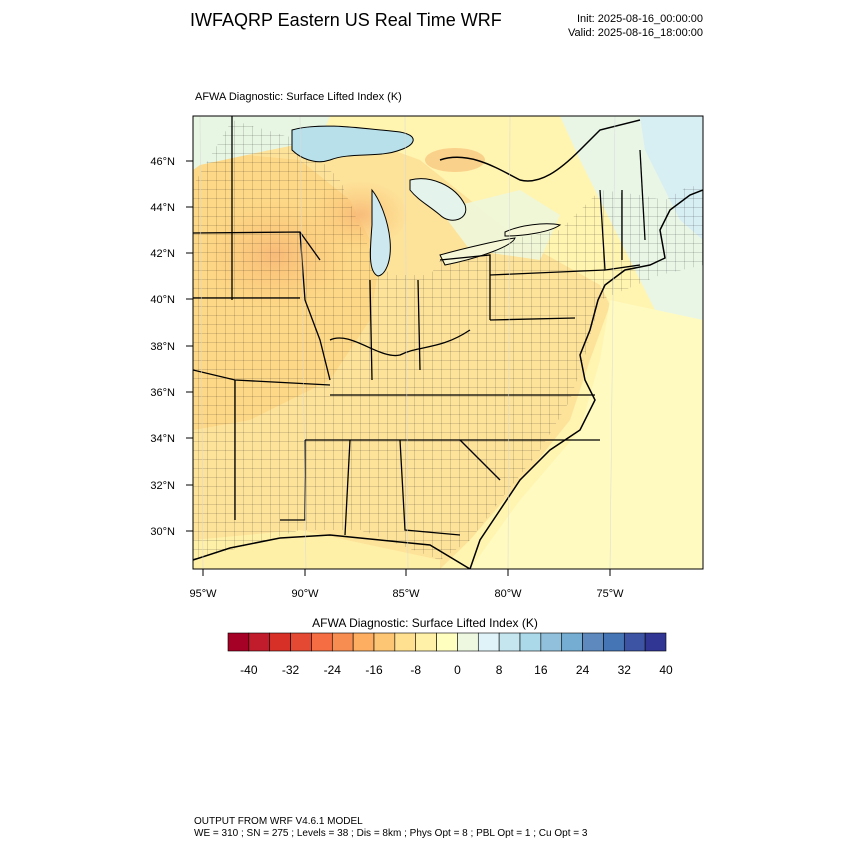 Image resolution: width=850 pixels, height=850 pixels. I want to click on colorbar-label: 0, so click(457, 670).